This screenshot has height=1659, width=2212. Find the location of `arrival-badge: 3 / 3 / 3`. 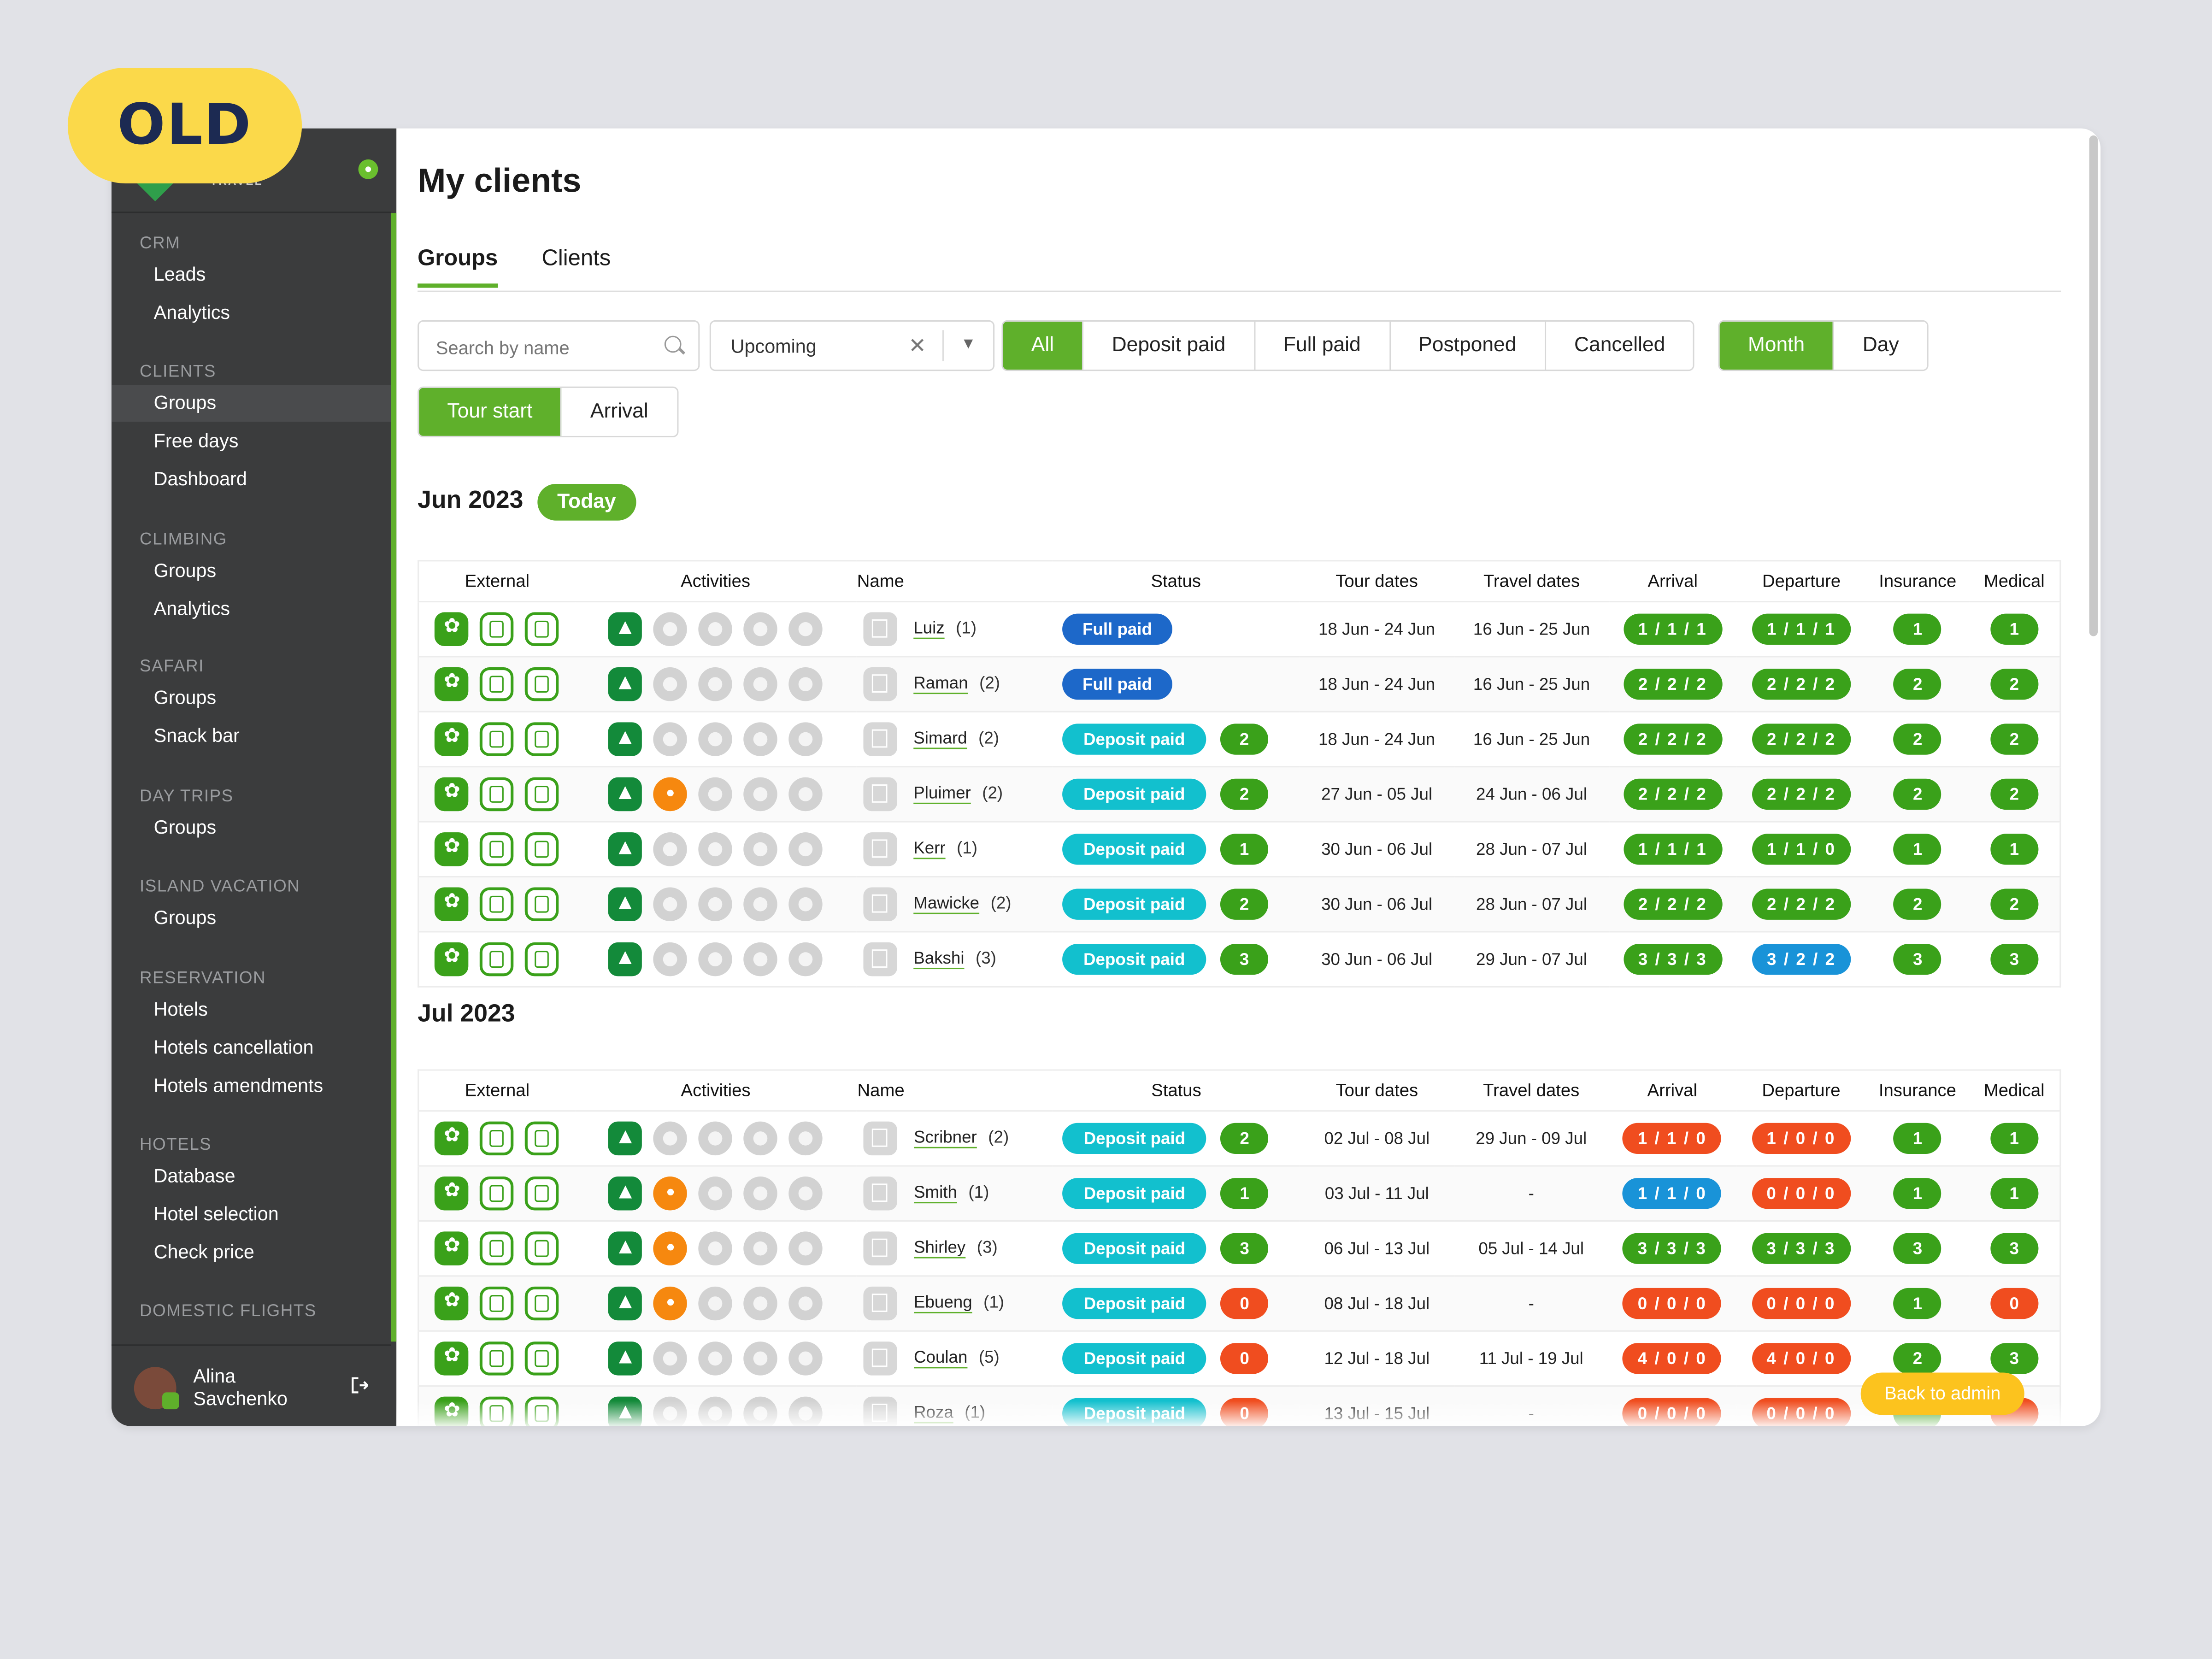

arrival-badge: 3 / 3 / 3 is located at coordinates (1672, 959).